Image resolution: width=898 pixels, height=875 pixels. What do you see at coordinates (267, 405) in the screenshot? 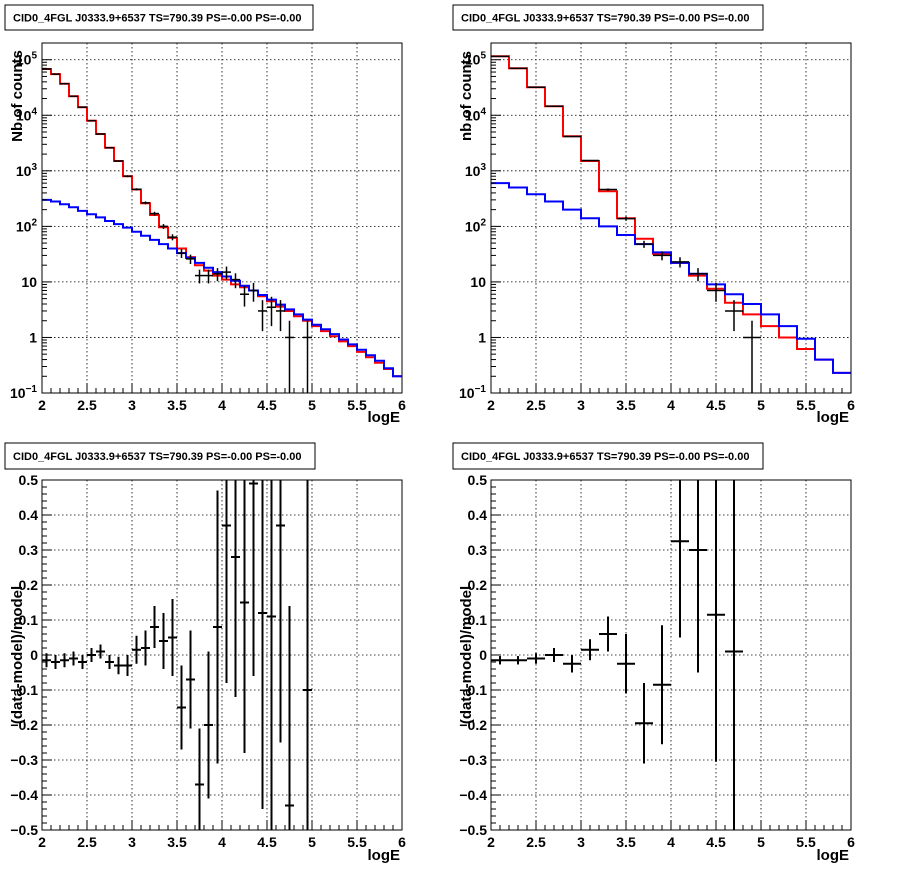
I see `x-tick-label: 4.5` at bounding box center [267, 405].